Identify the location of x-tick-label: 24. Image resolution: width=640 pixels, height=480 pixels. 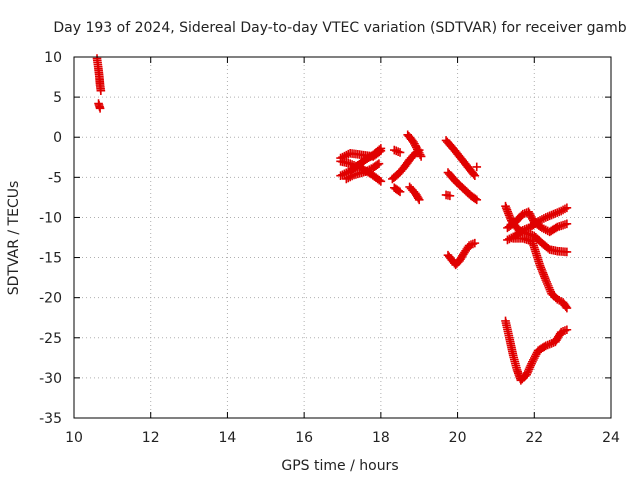
(611, 438).